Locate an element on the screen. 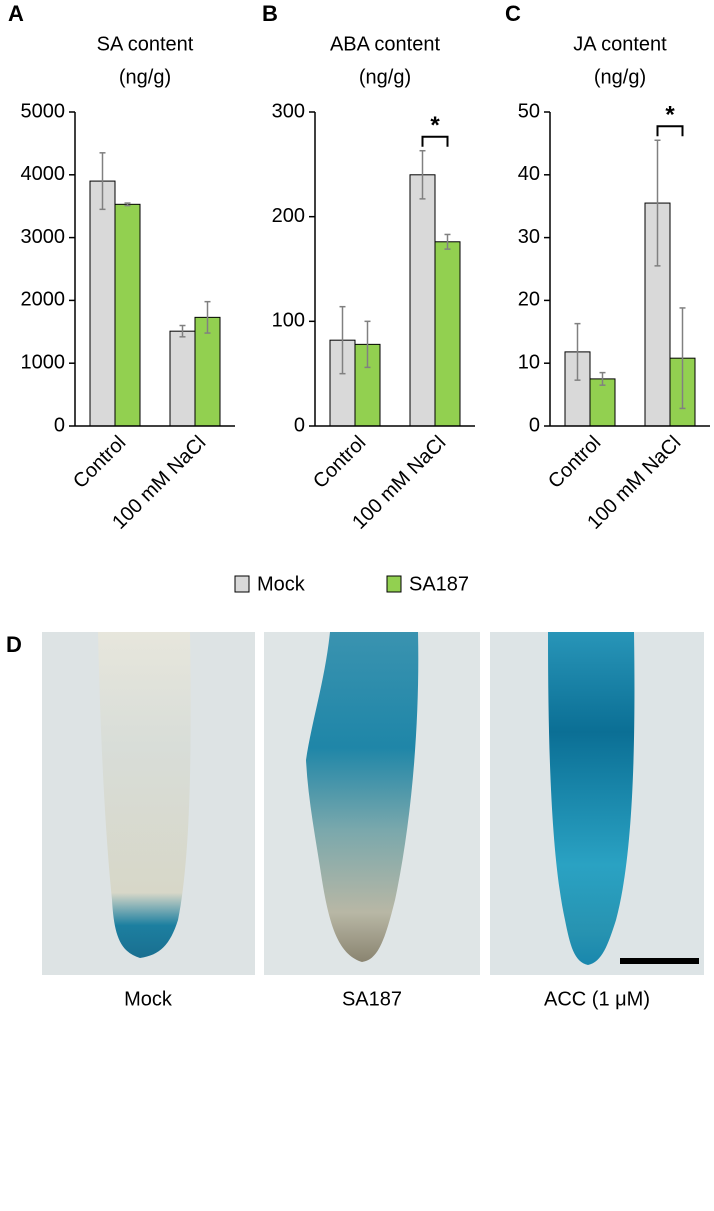  y-tick-label: 1000 is located at coordinates (43, 362).